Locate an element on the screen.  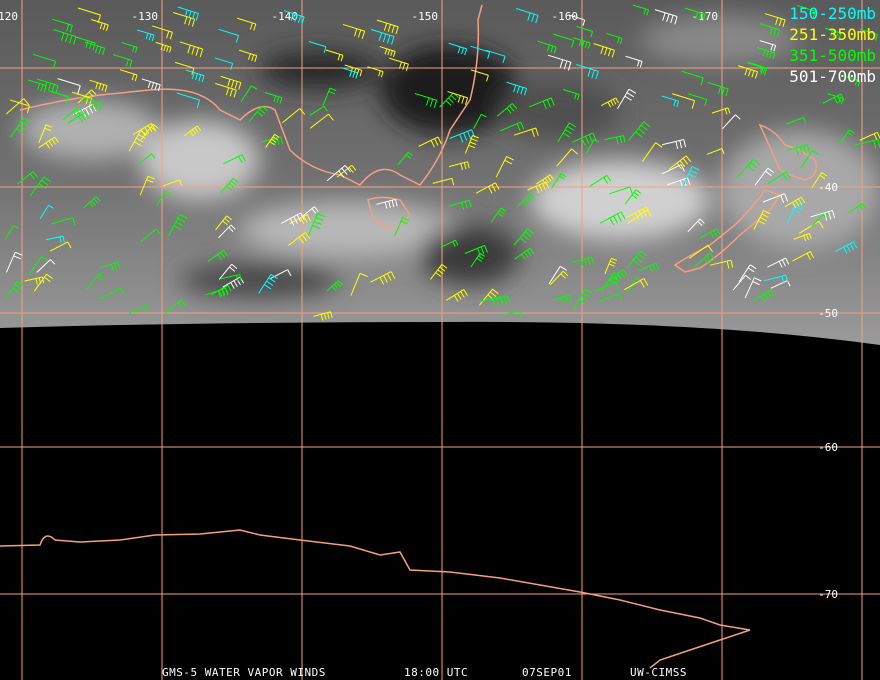
footer-time: 18:00 UTC is located at coordinates (436, 672).